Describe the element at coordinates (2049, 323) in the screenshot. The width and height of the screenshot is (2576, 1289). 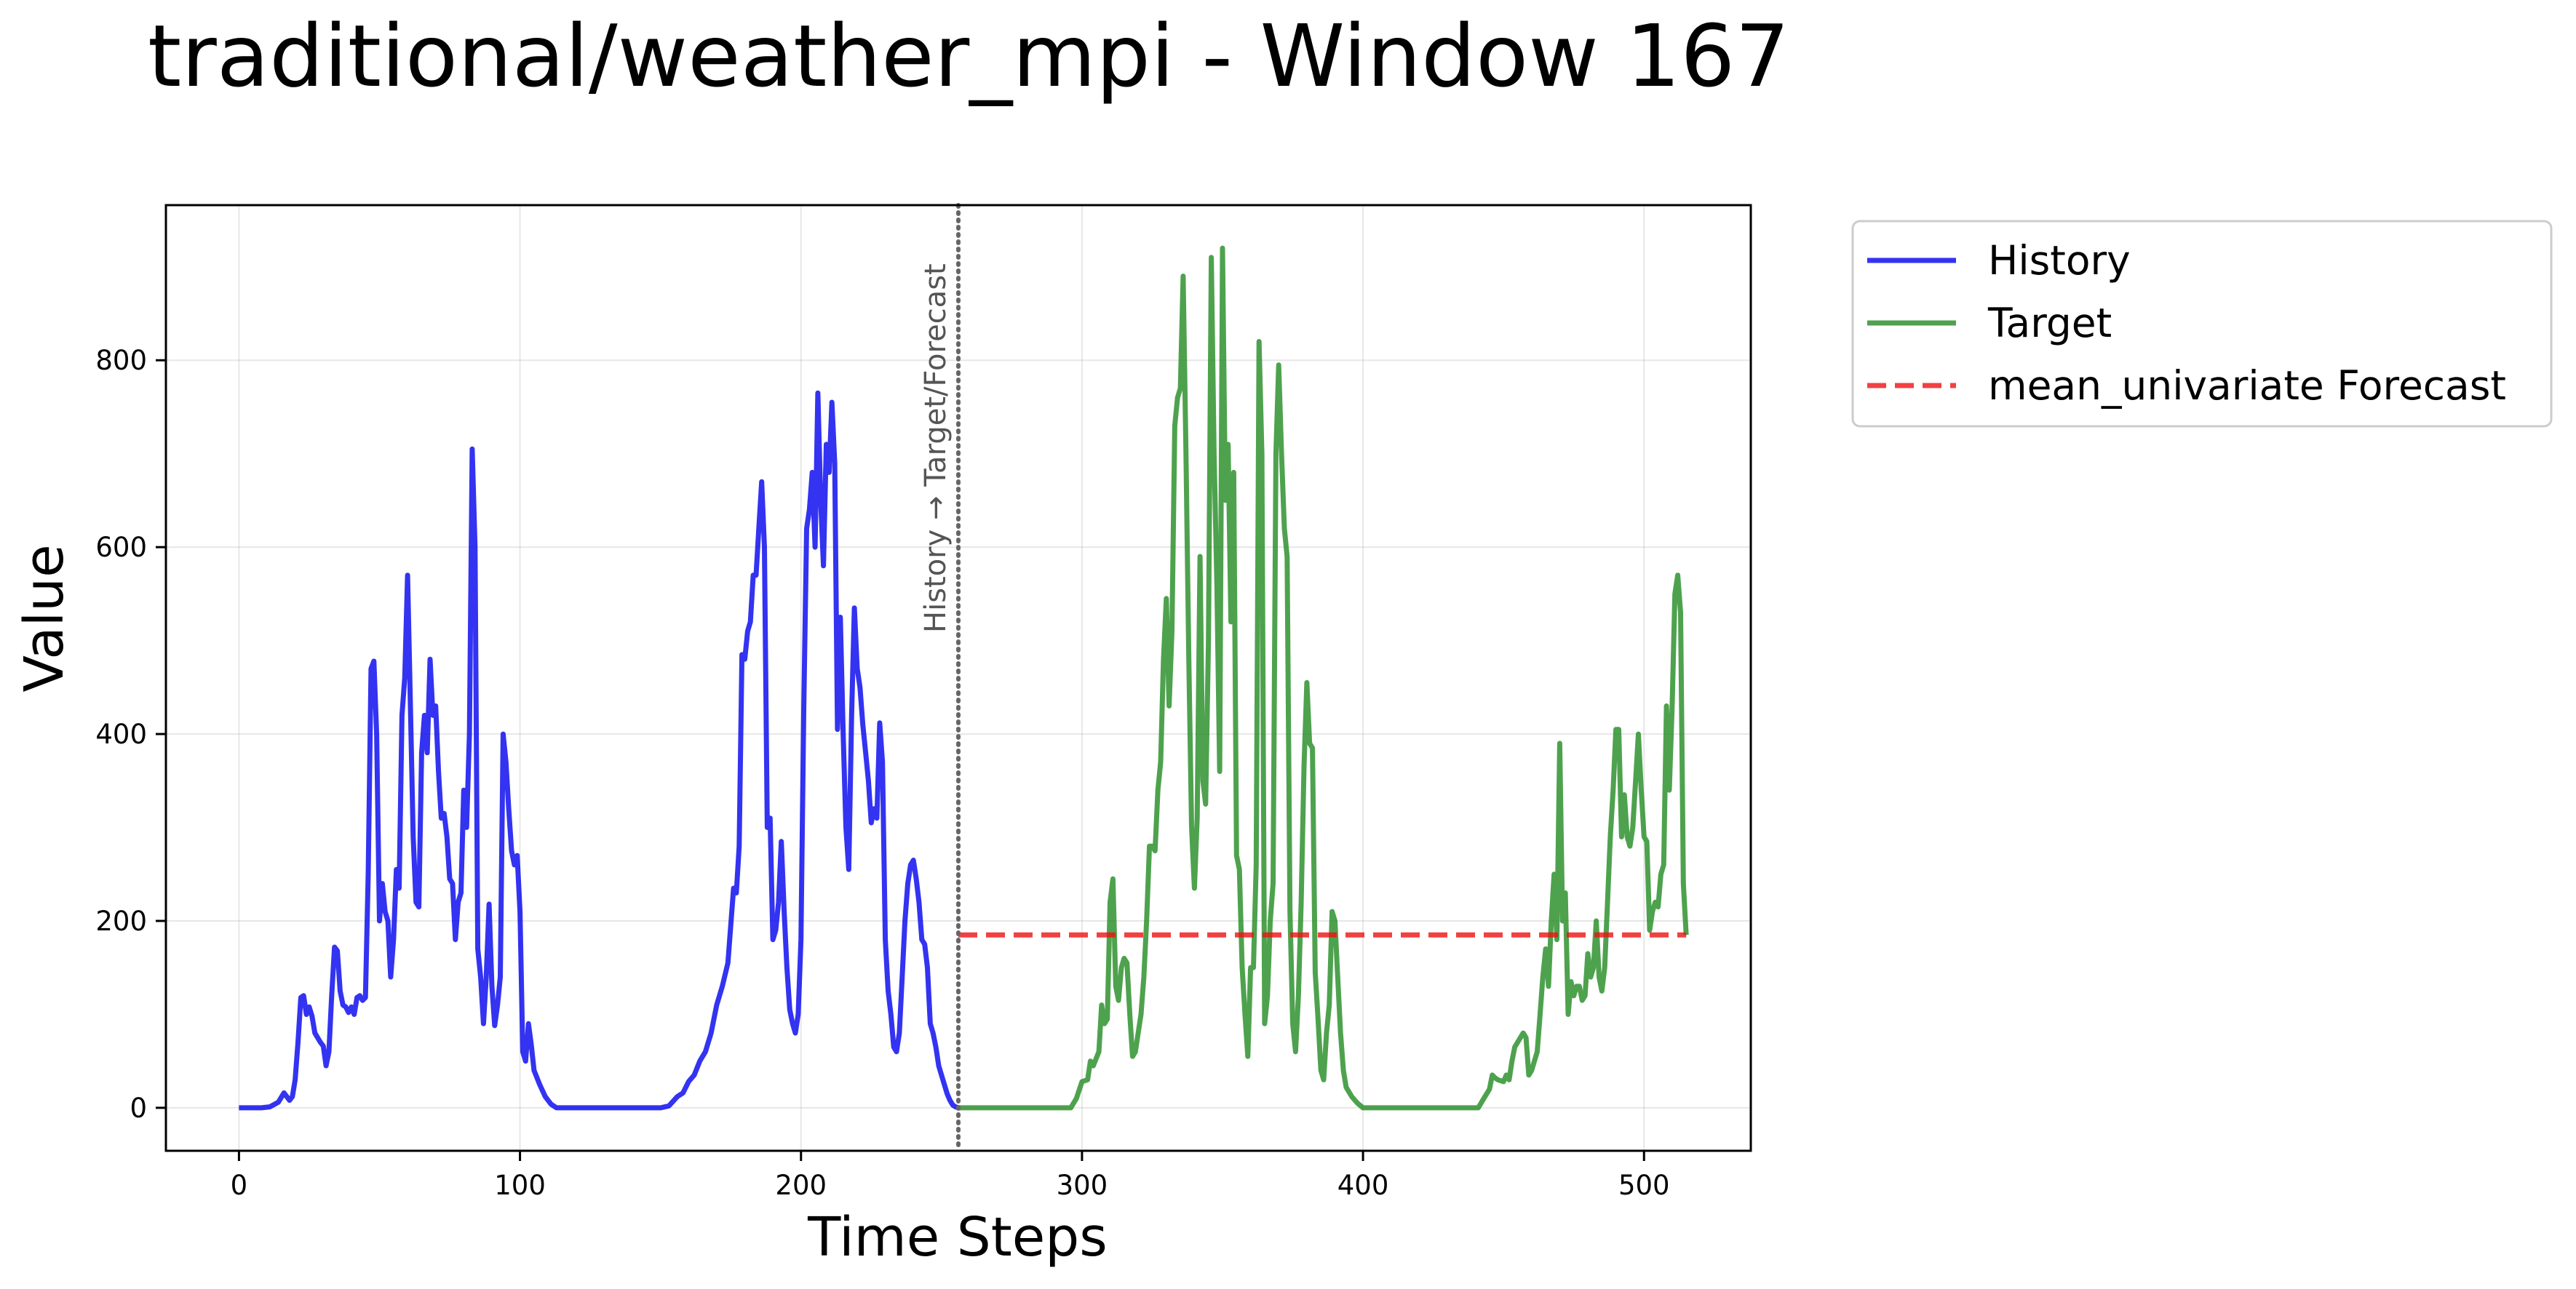
I see `legend-label: Target` at that location.